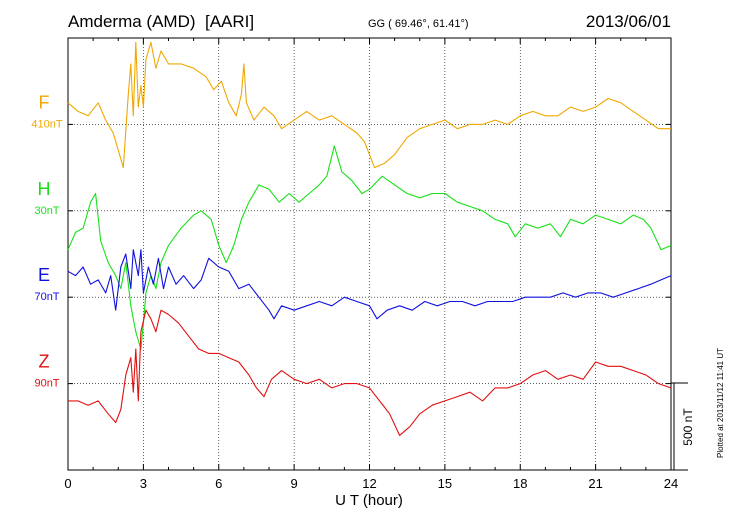  I want to click on x-axis-label: U T (hour), so click(369, 500).